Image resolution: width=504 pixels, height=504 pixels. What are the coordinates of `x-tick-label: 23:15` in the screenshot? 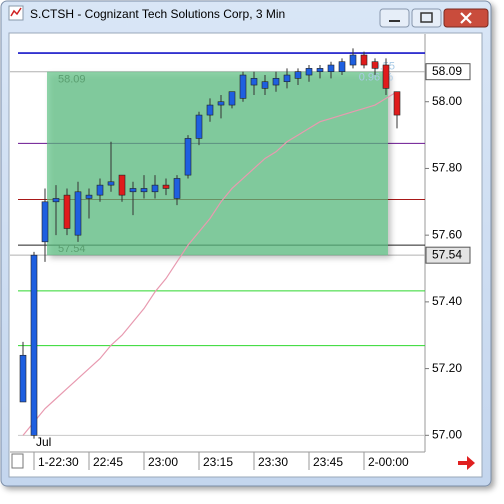 It's located at (218, 462).